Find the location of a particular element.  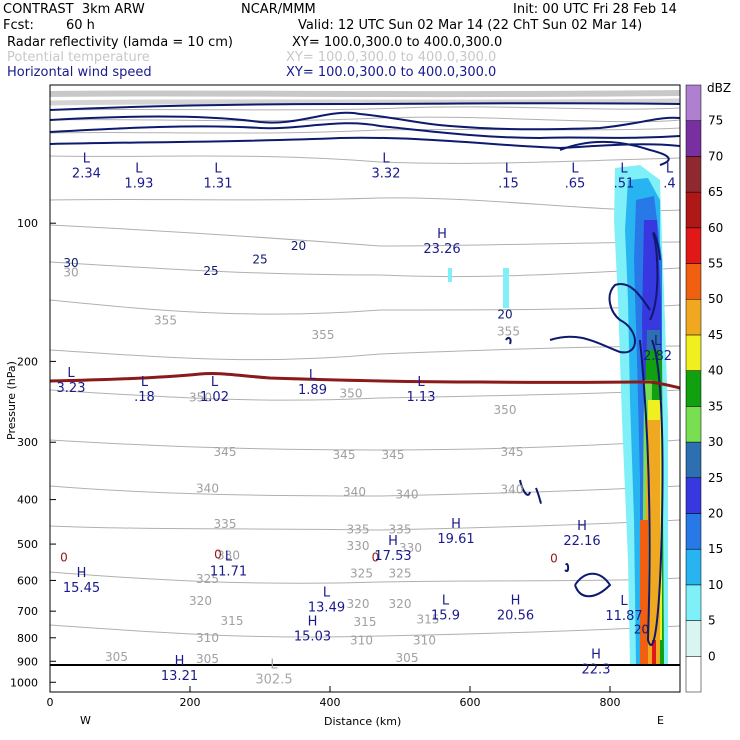

theta-355-line is located at coordinates (365, 159).